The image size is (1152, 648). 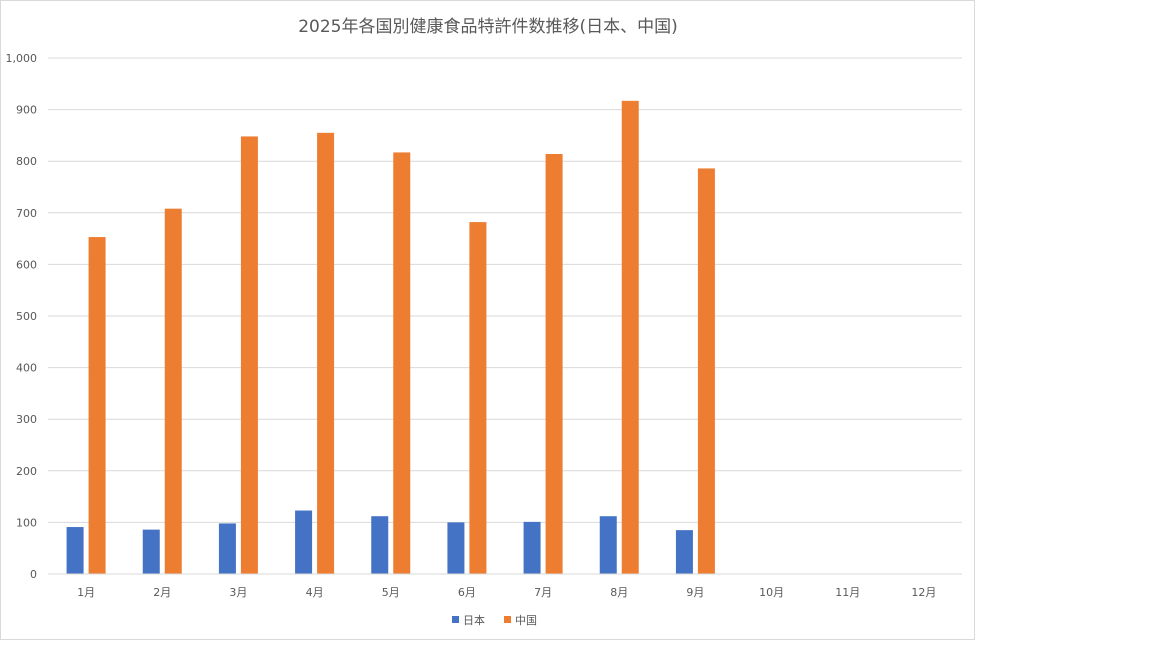 What do you see at coordinates (494, 620) in the screenshot?
I see `legend: 日本 中国` at bounding box center [494, 620].